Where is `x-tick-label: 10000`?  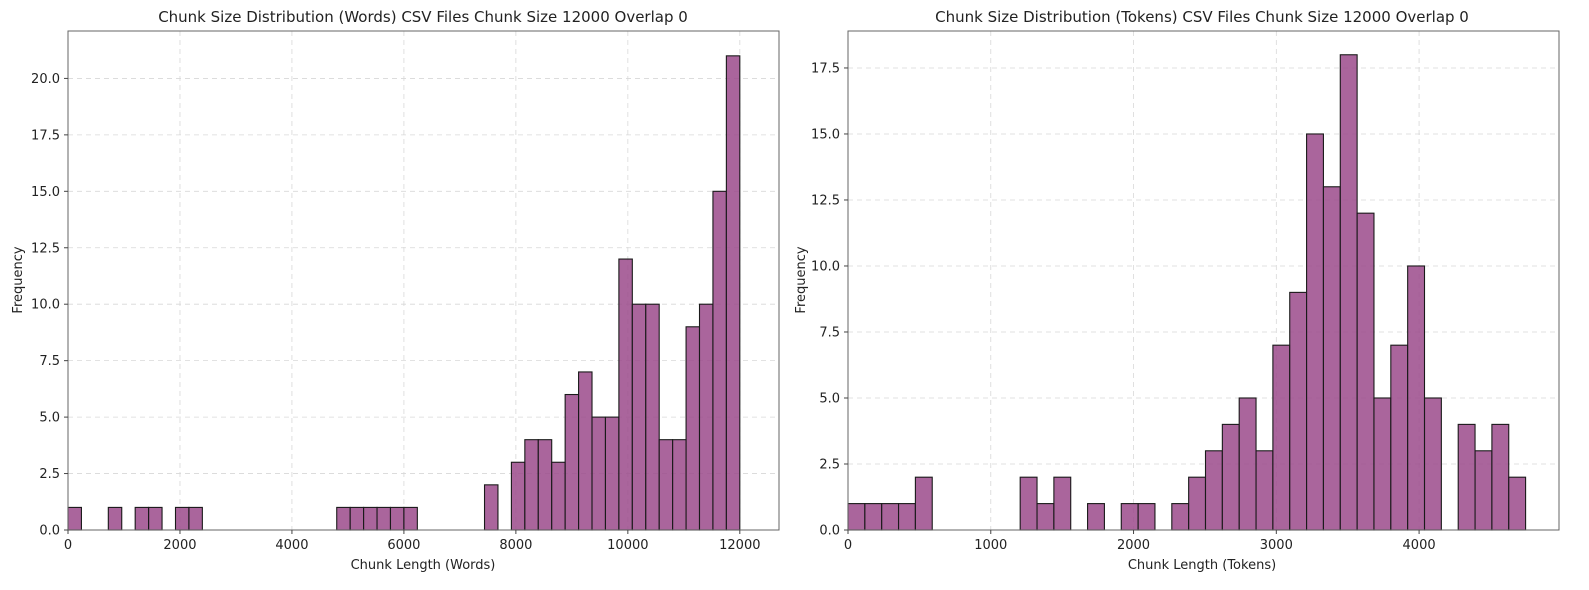
x-tick-label: 10000 is located at coordinates (627, 545).